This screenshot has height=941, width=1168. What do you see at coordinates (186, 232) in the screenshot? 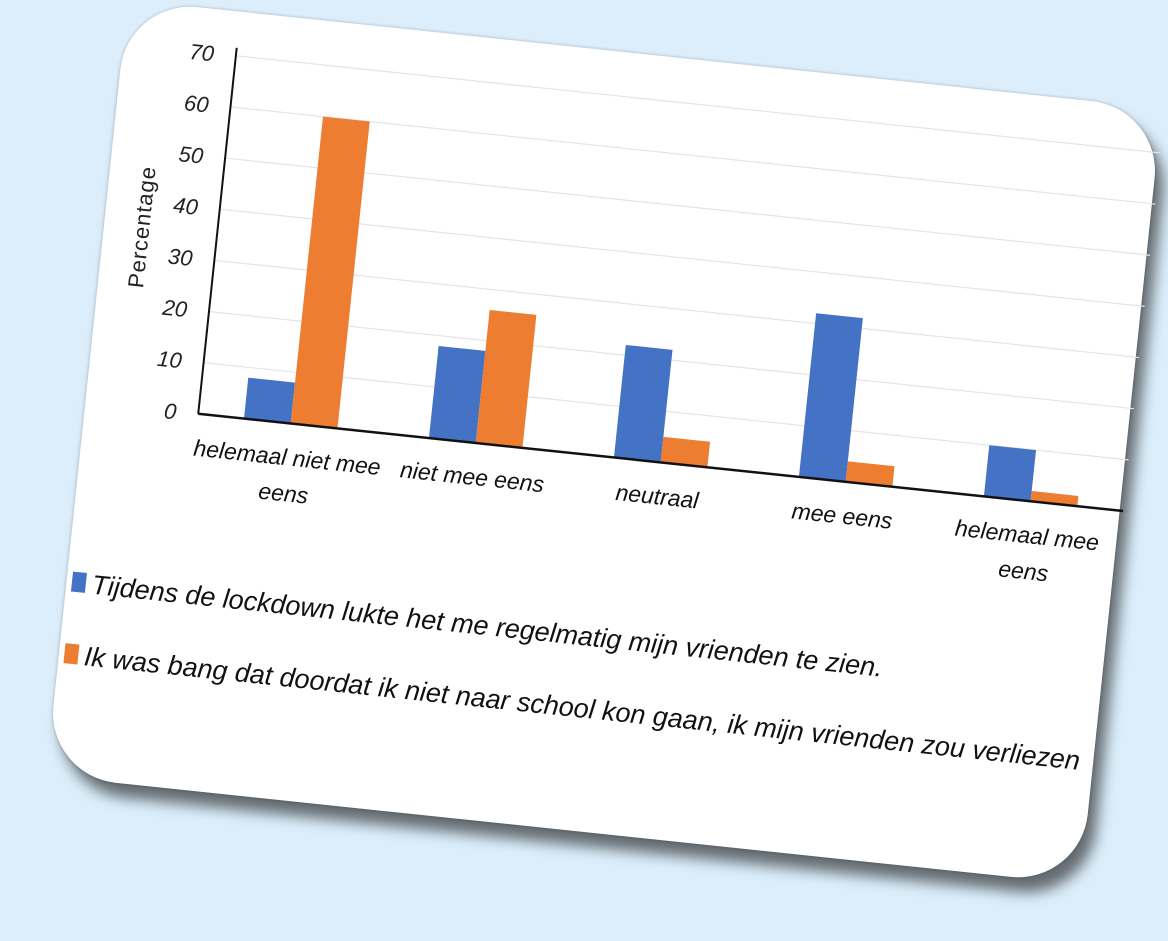
I see `y-tick-labels: 0 10 20 30 40 50 60 70` at bounding box center [186, 232].